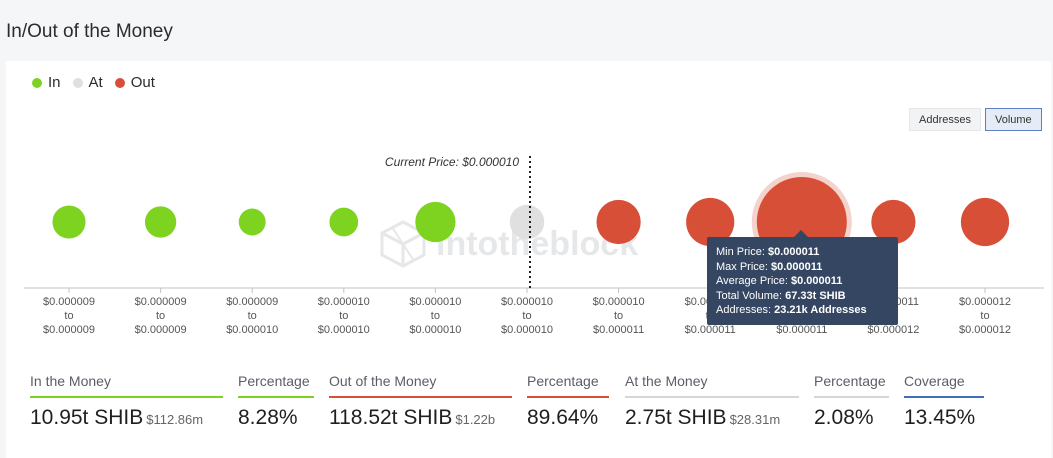 This screenshot has width=1053, height=458. I want to click on stat-out-value: 118.52t SHIB $1.22b, so click(412, 417).